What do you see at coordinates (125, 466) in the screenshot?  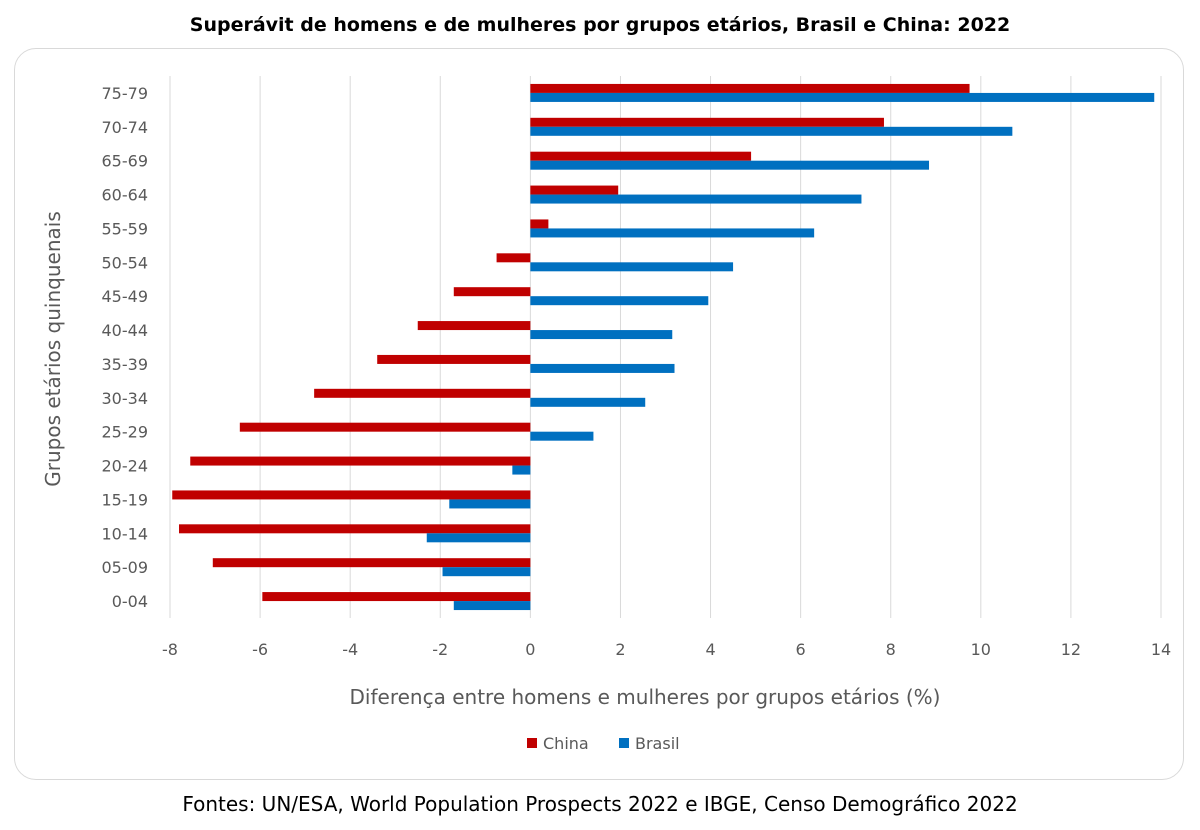 I see `y-tick-label: 20-24` at bounding box center [125, 466].